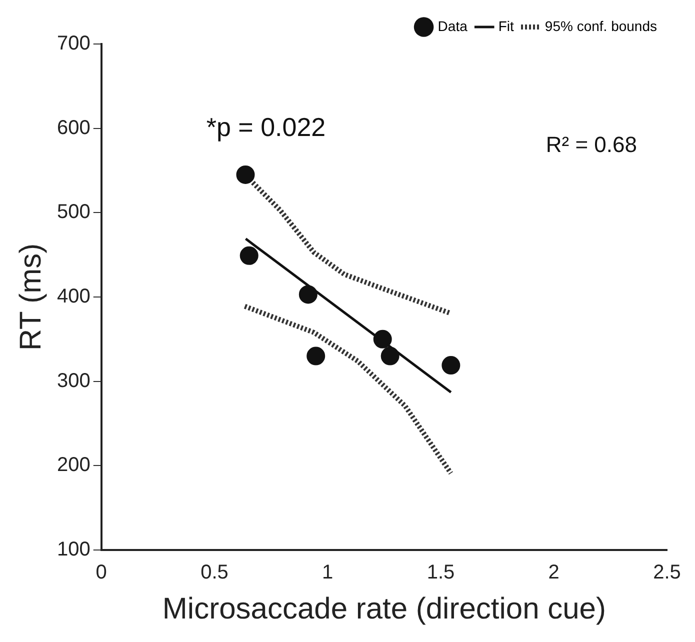  I want to click on x-axis-title: Microsaccade rate (direction cue), so click(384, 609).